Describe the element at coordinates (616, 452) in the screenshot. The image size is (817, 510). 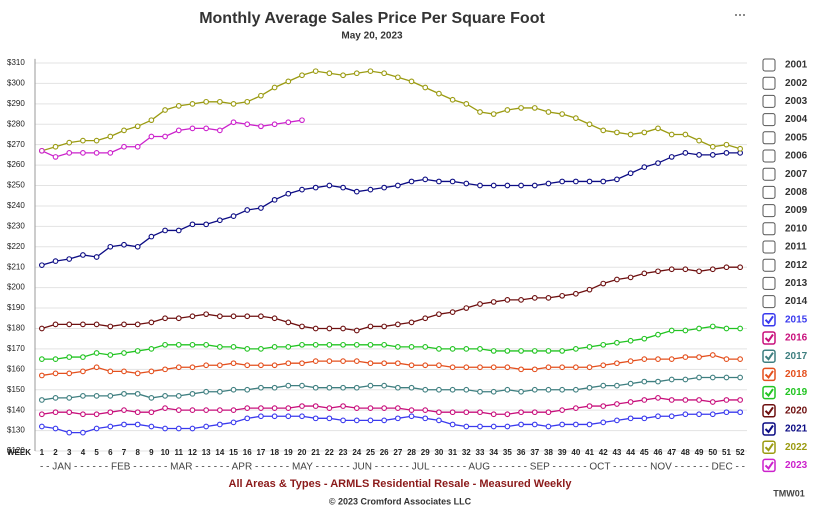
I see `x-tick-label: 43` at that location.